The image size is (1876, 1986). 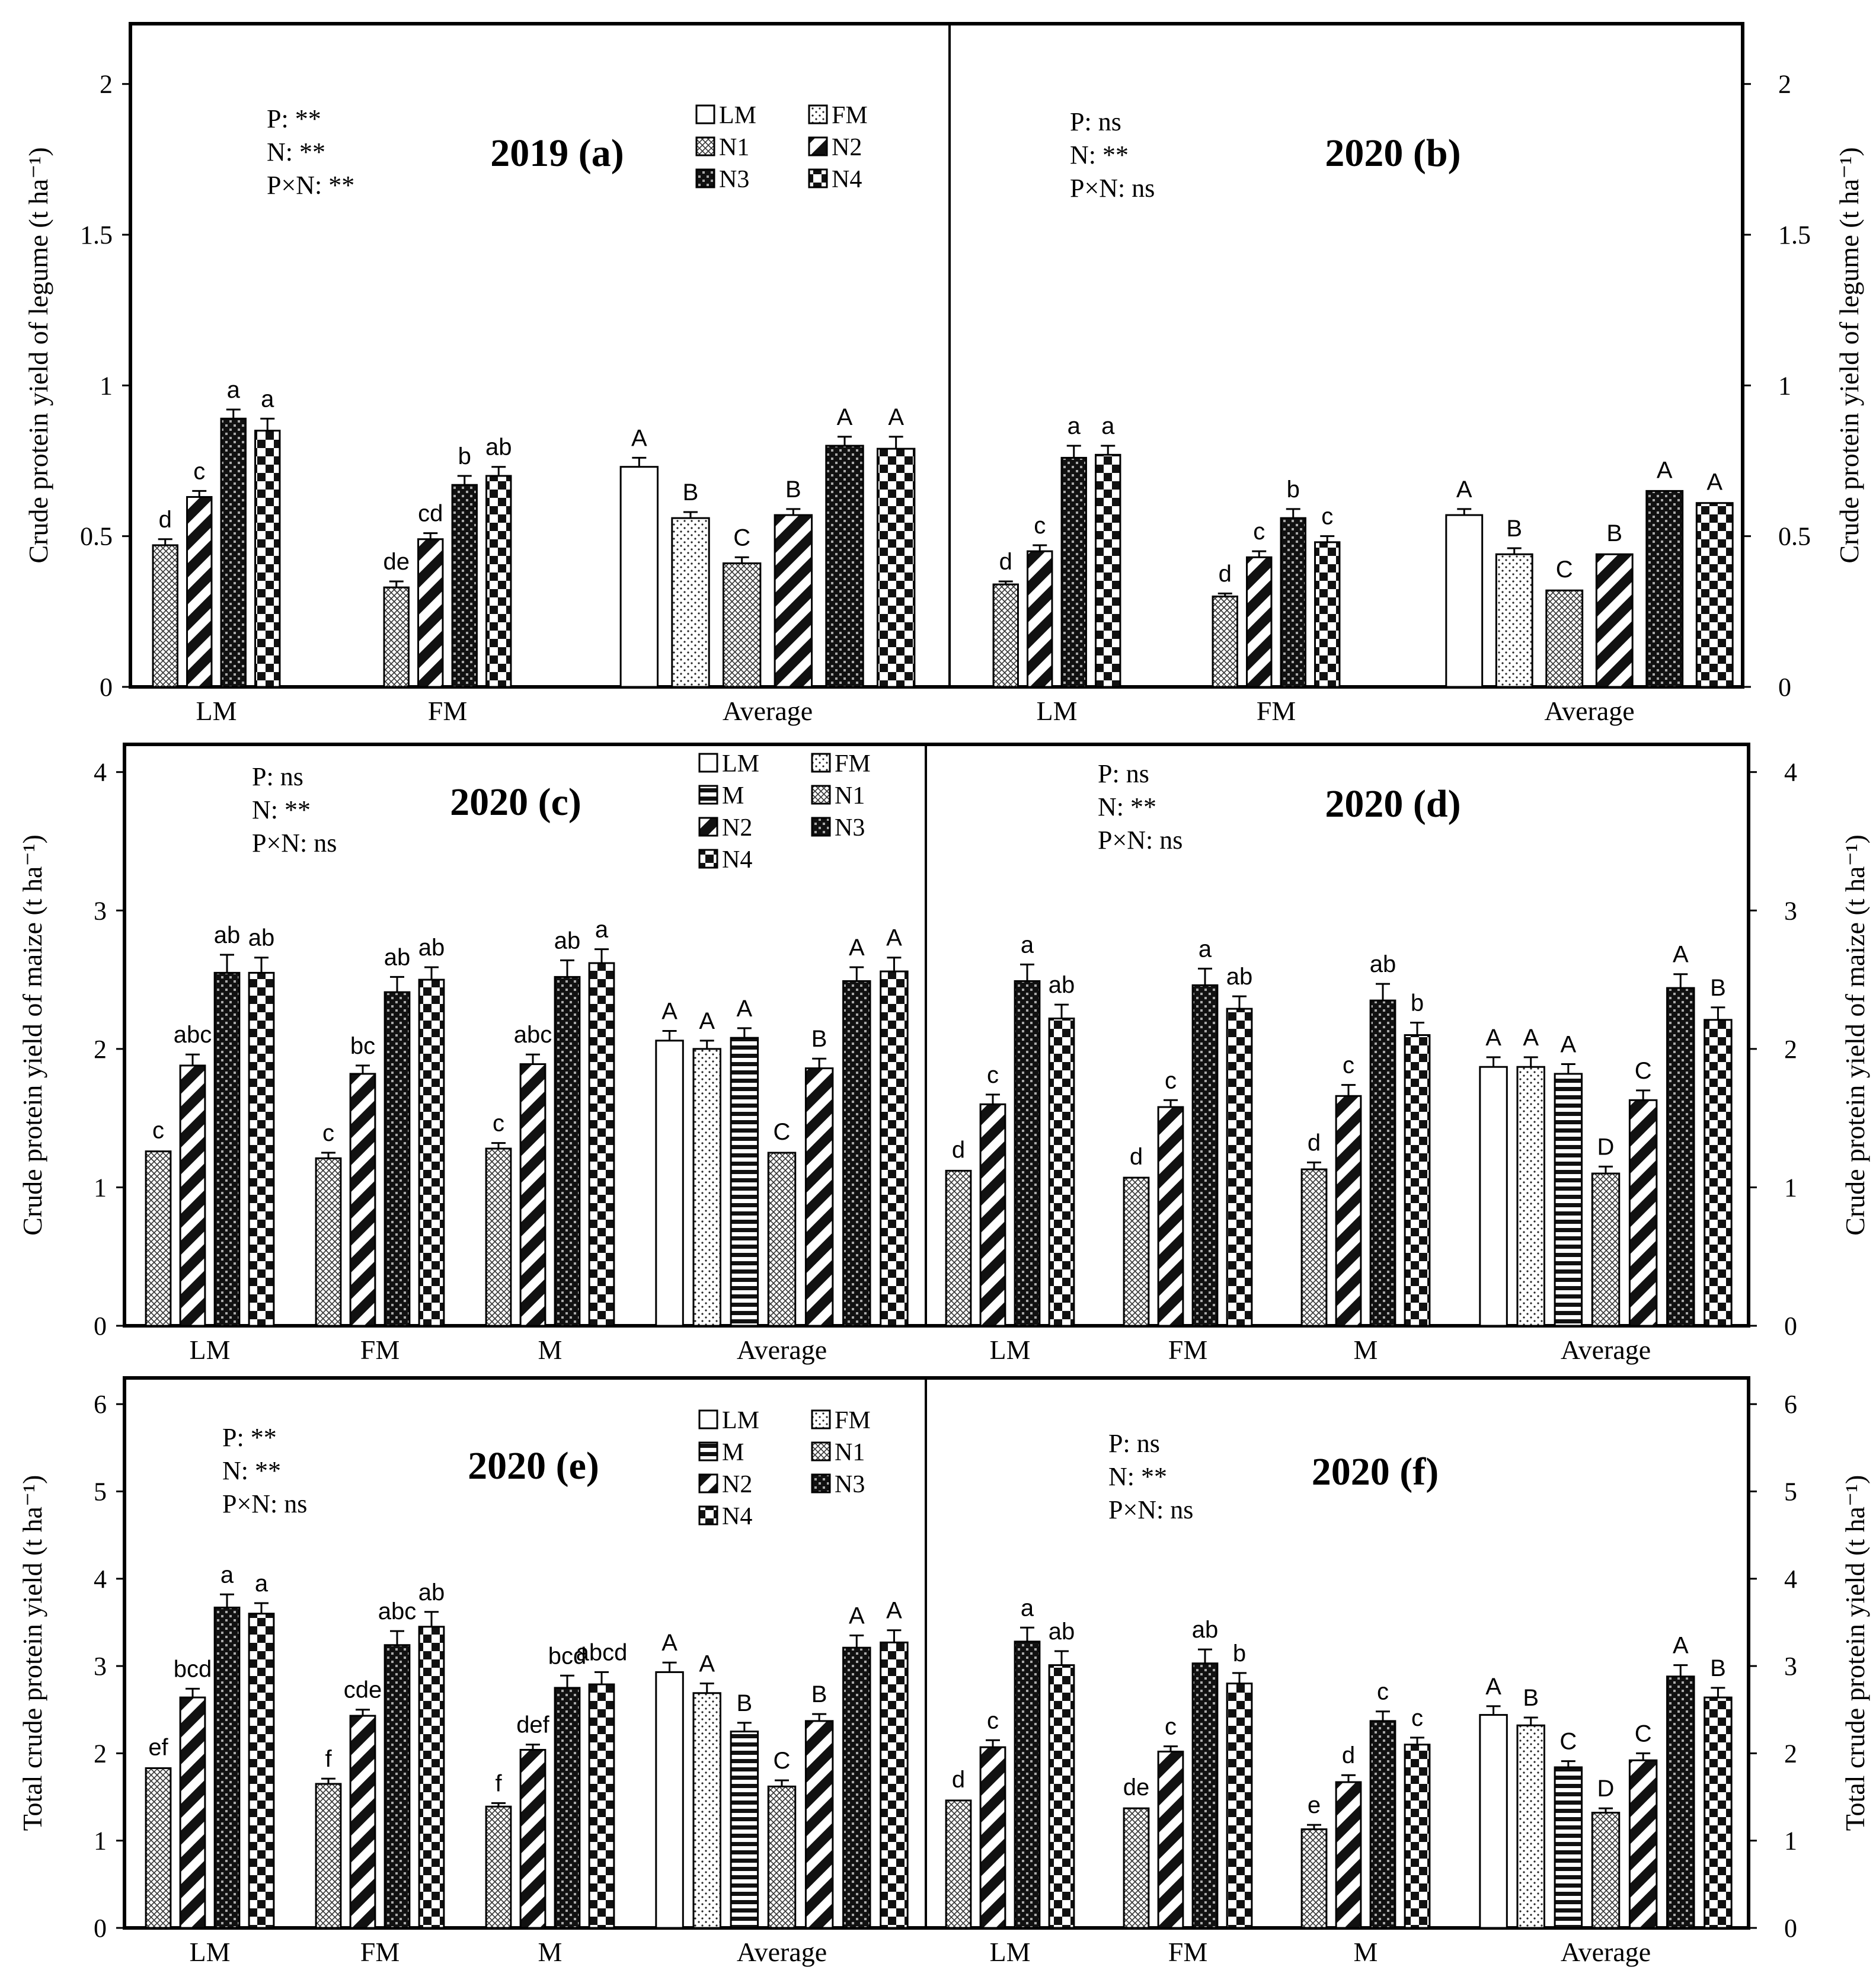 I want to click on y-tick-label: 6, so click(x=1790, y=1404).